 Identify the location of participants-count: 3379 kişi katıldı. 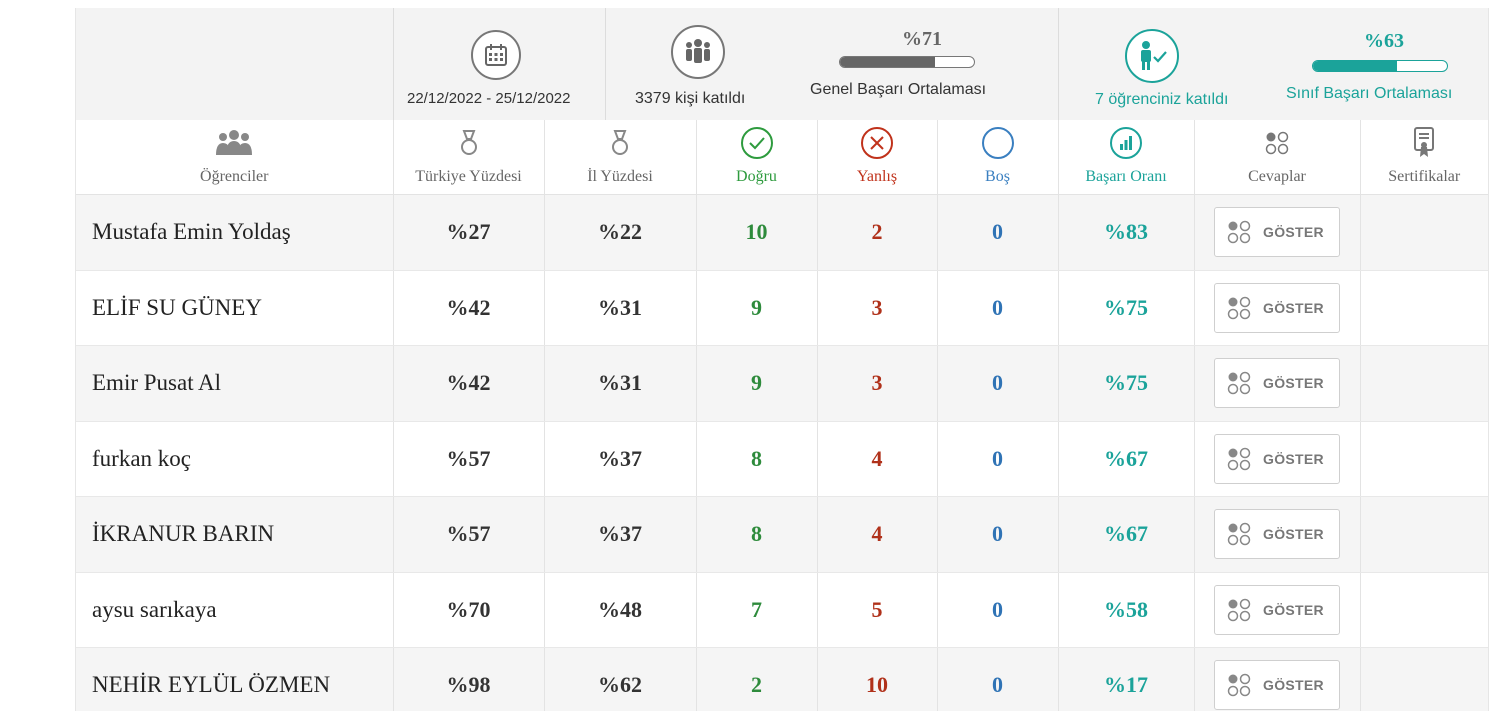
(690, 98).